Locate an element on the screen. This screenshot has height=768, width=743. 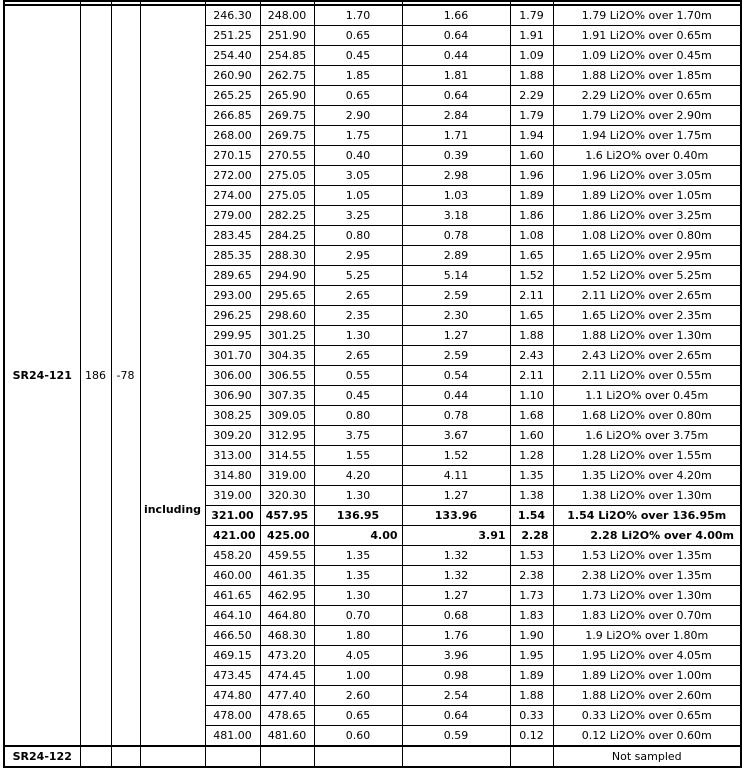
cell-summary: 1.38 Li2O% over 1.30m is located at coordinates (647, 495).